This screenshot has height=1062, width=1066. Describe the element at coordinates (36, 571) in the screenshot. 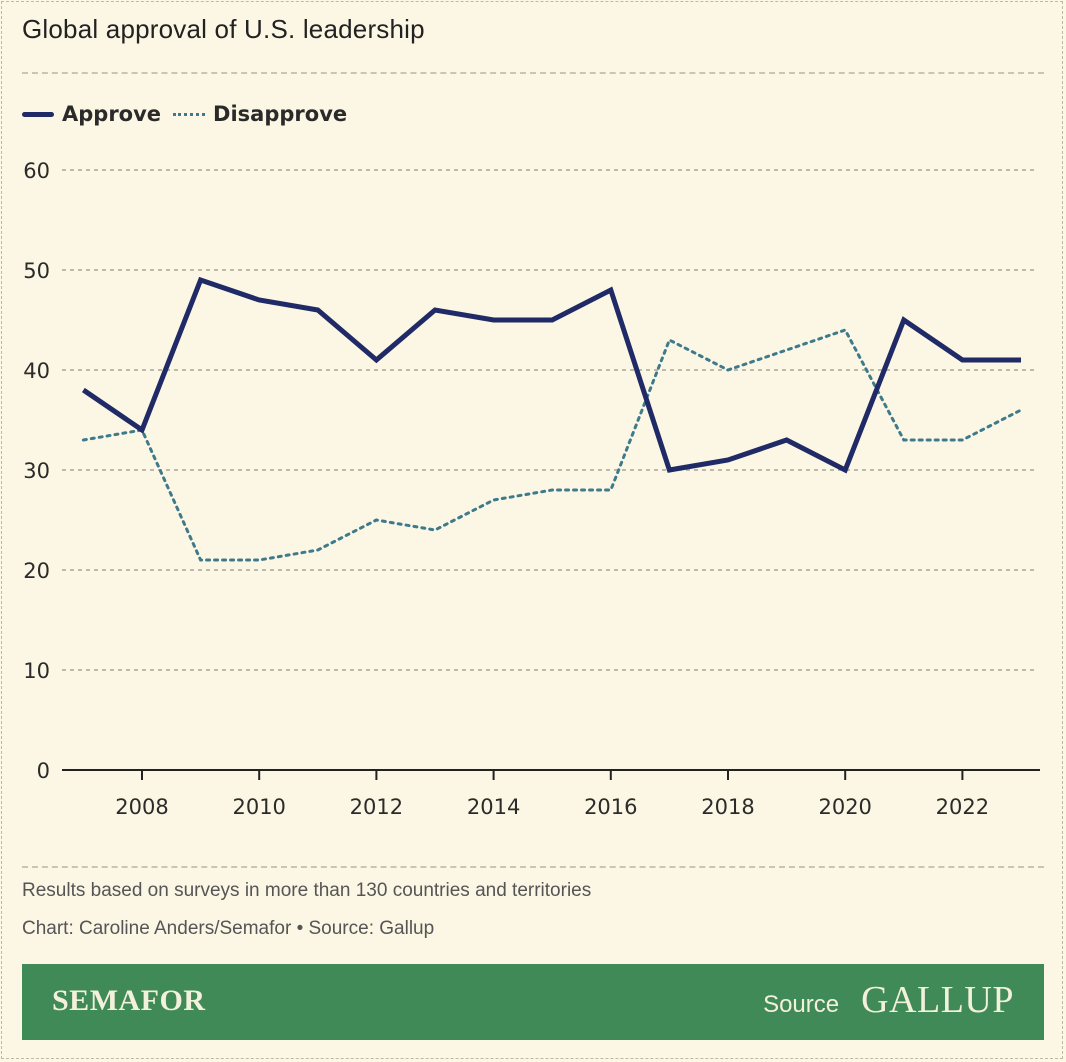

I see `y-tick-label: 20` at that location.